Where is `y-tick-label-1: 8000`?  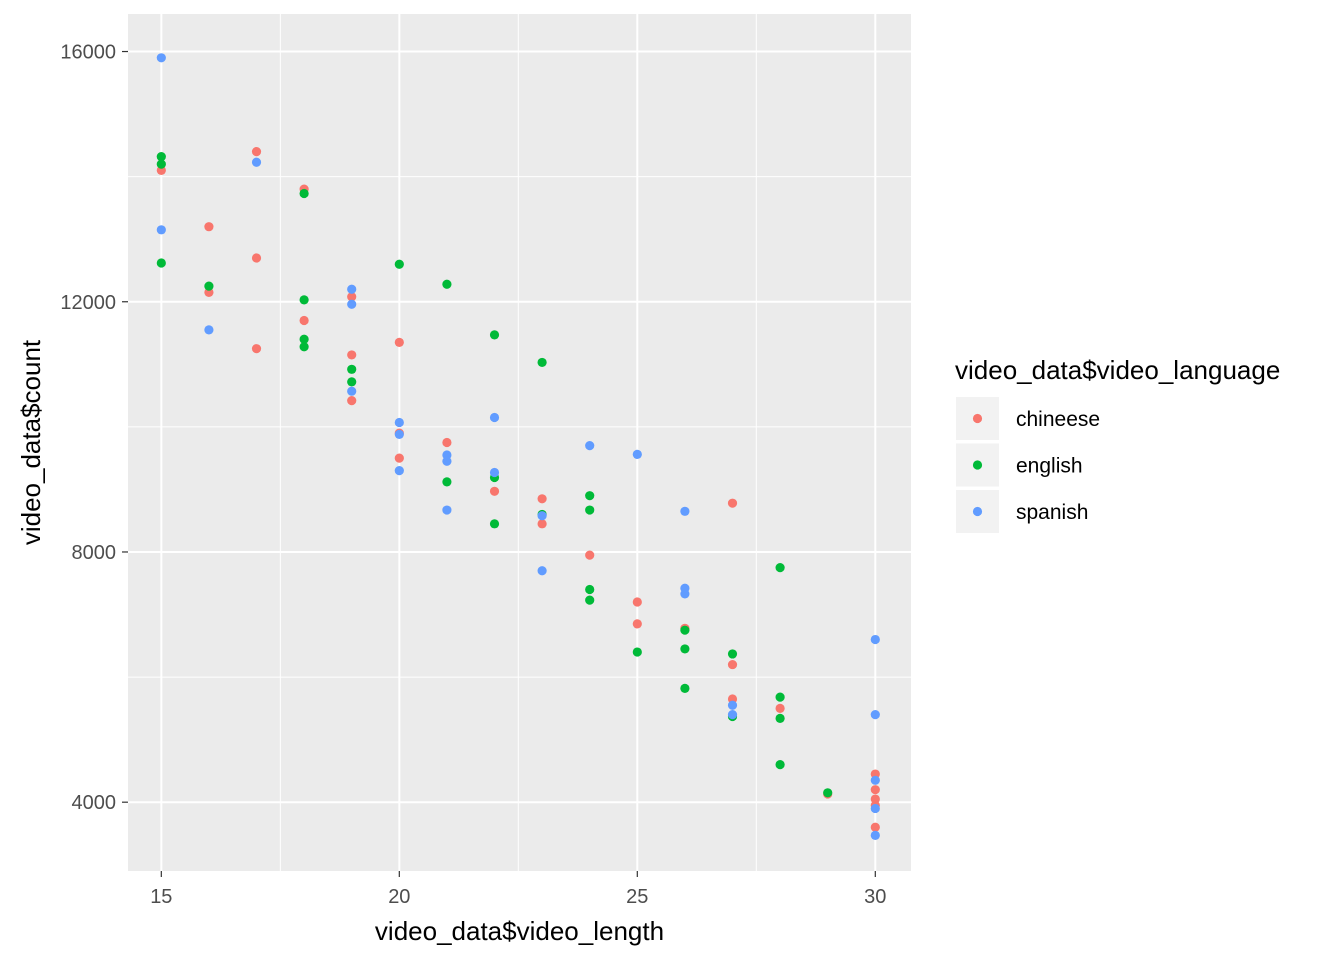 y-tick-label-1: 8000 is located at coordinates (94, 553).